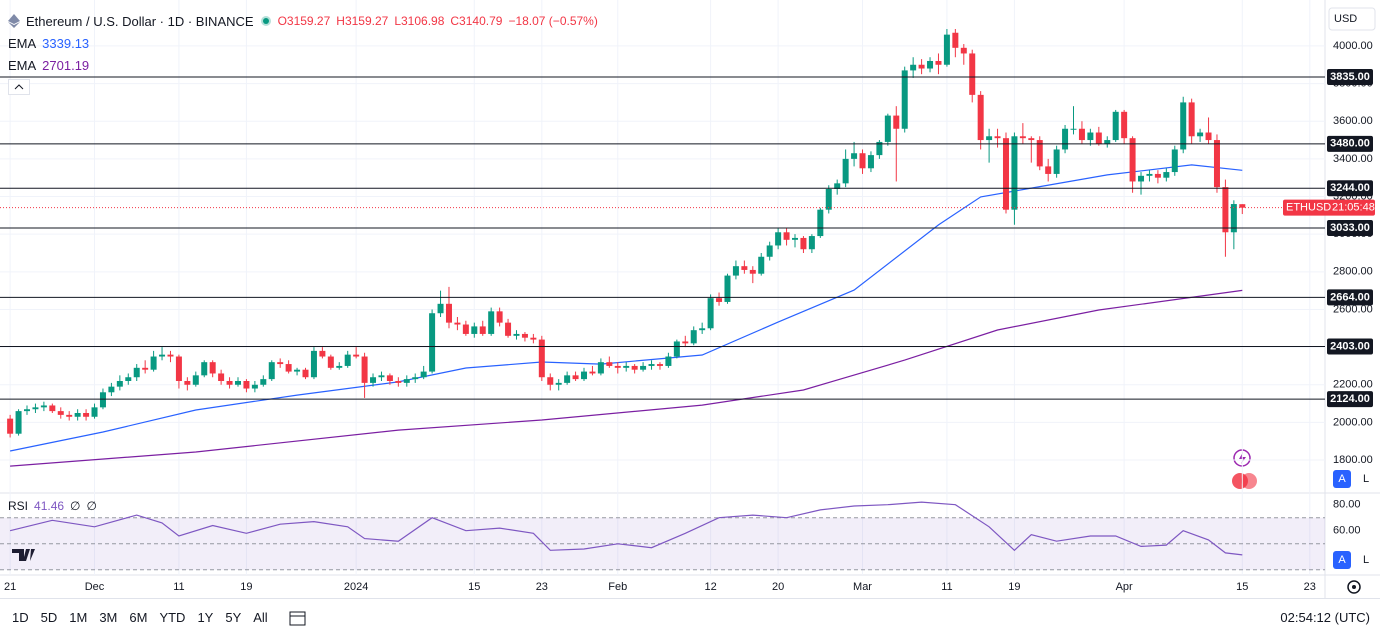 The width and height of the screenshot is (1380, 636). Describe the element at coordinates (1354, 587) in the screenshot. I see `settings-icon` at that location.